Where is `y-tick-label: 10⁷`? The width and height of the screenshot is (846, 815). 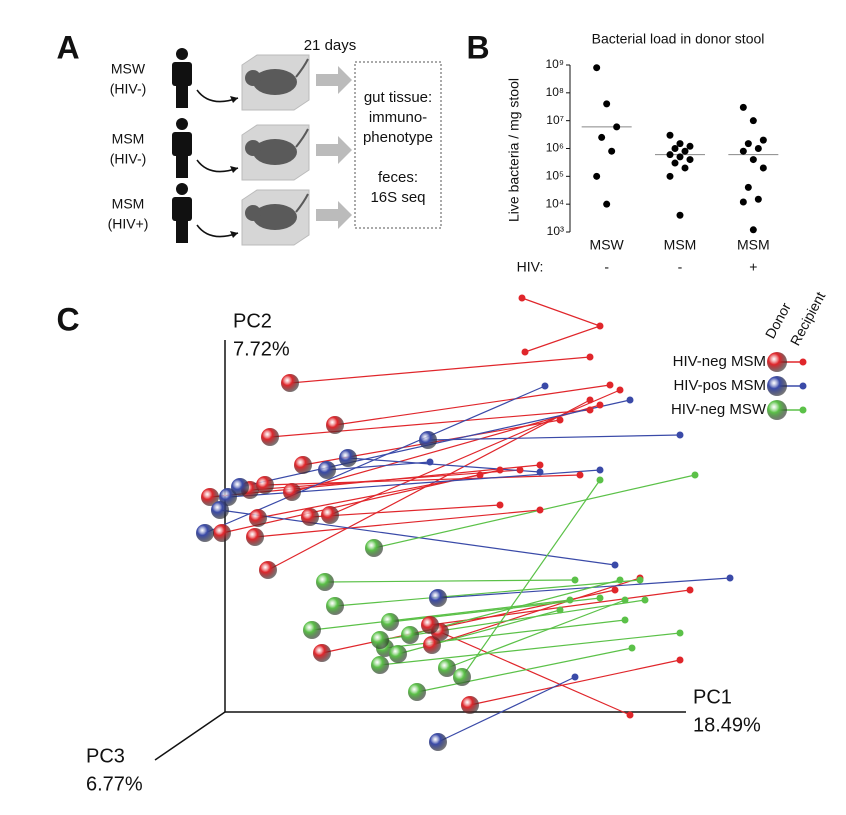 y-tick-label: 10⁷ is located at coordinates (555, 120).